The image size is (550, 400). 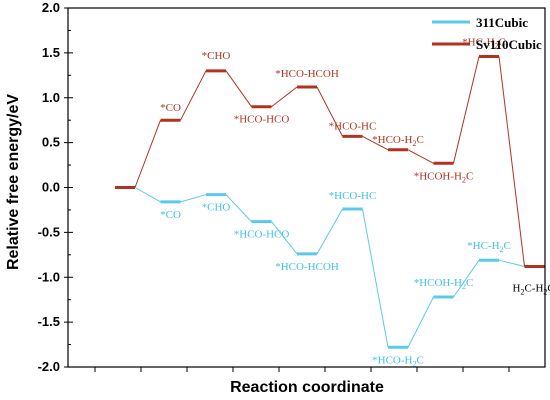 I want to click on legend-label: Sv110Cubic, so click(x=509, y=44).